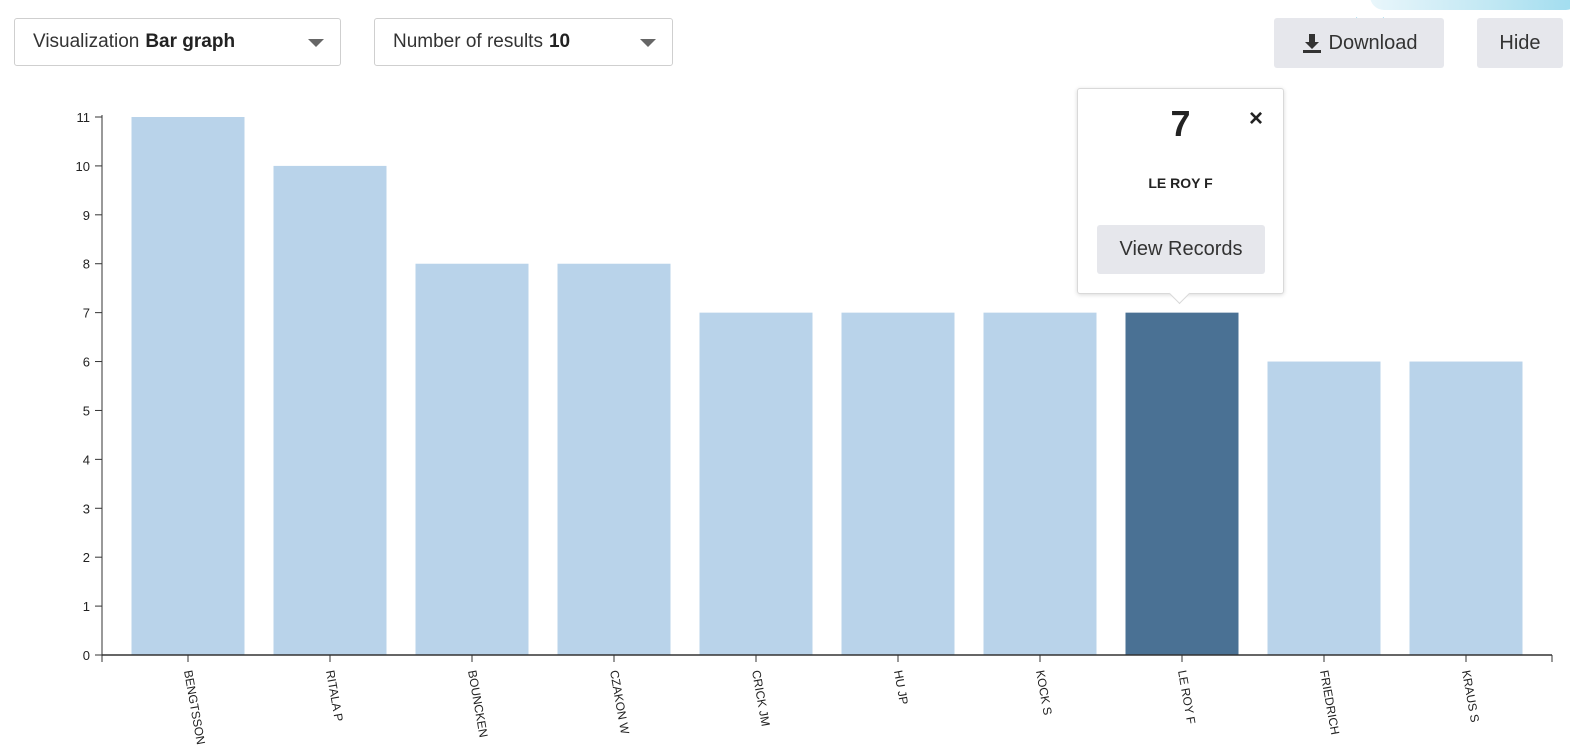 Image resolution: width=1570 pixels, height=748 pixels. I want to click on popover-author-label: LE ROY F, so click(1180, 183).